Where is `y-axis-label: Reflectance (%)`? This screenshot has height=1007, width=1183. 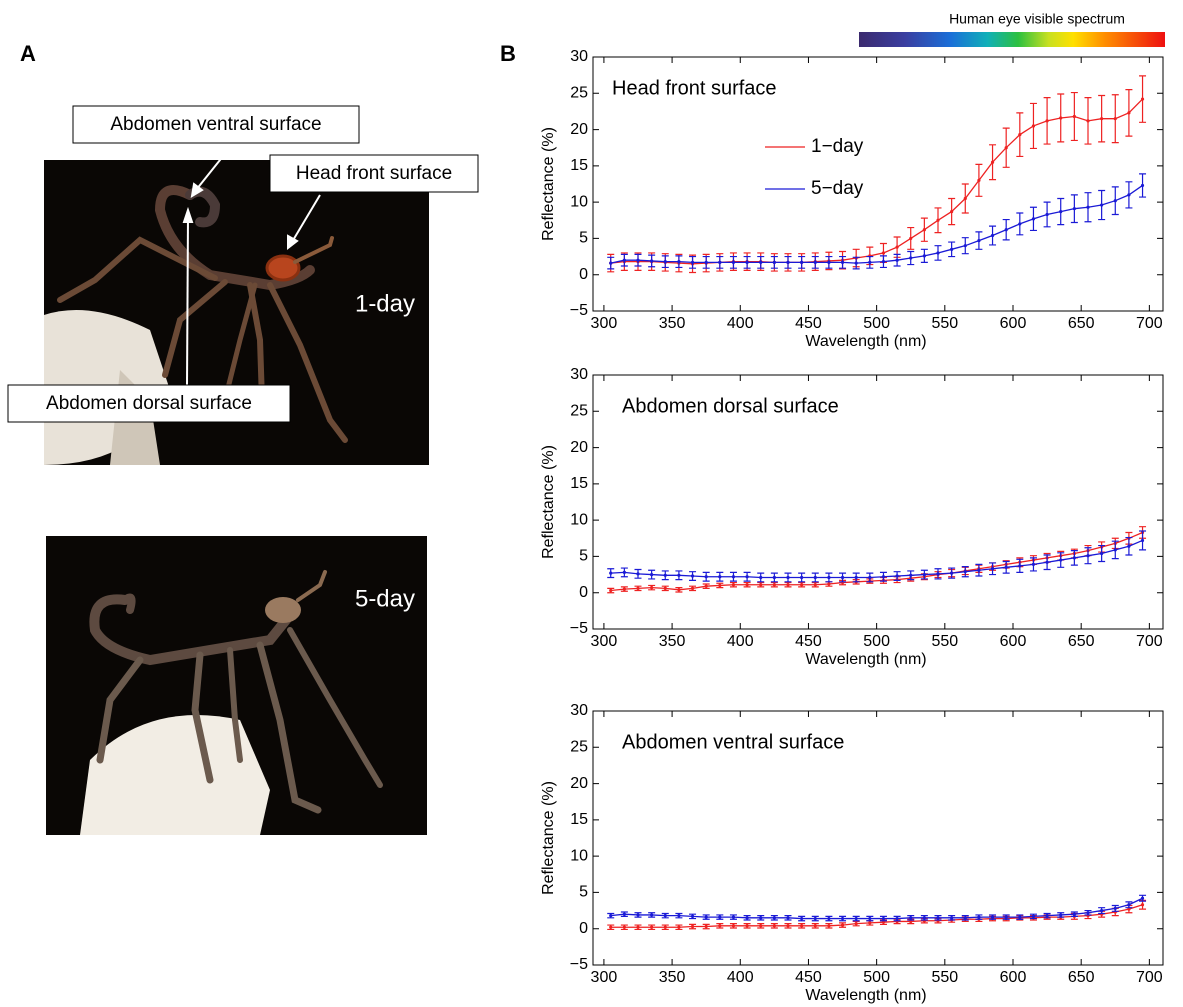 y-axis-label: Reflectance (%) is located at coordinates (548, 838).